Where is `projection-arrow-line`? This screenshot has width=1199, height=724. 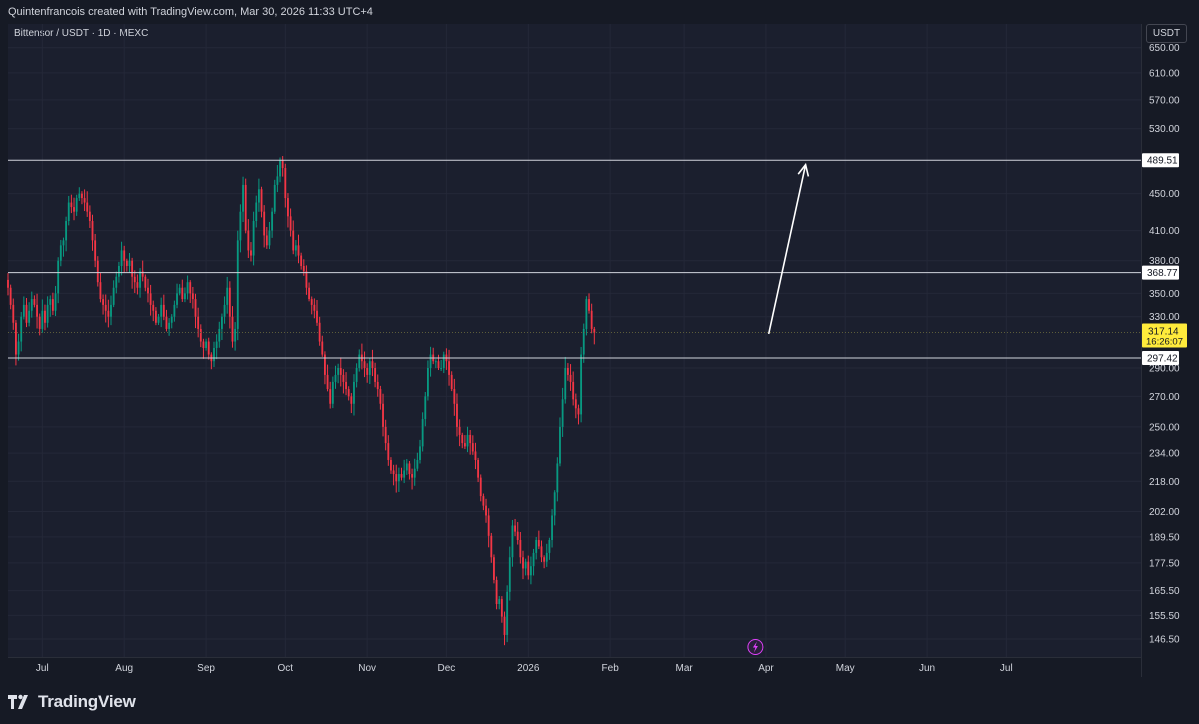 projection-arrow-line is located at coordinates (787, 249).